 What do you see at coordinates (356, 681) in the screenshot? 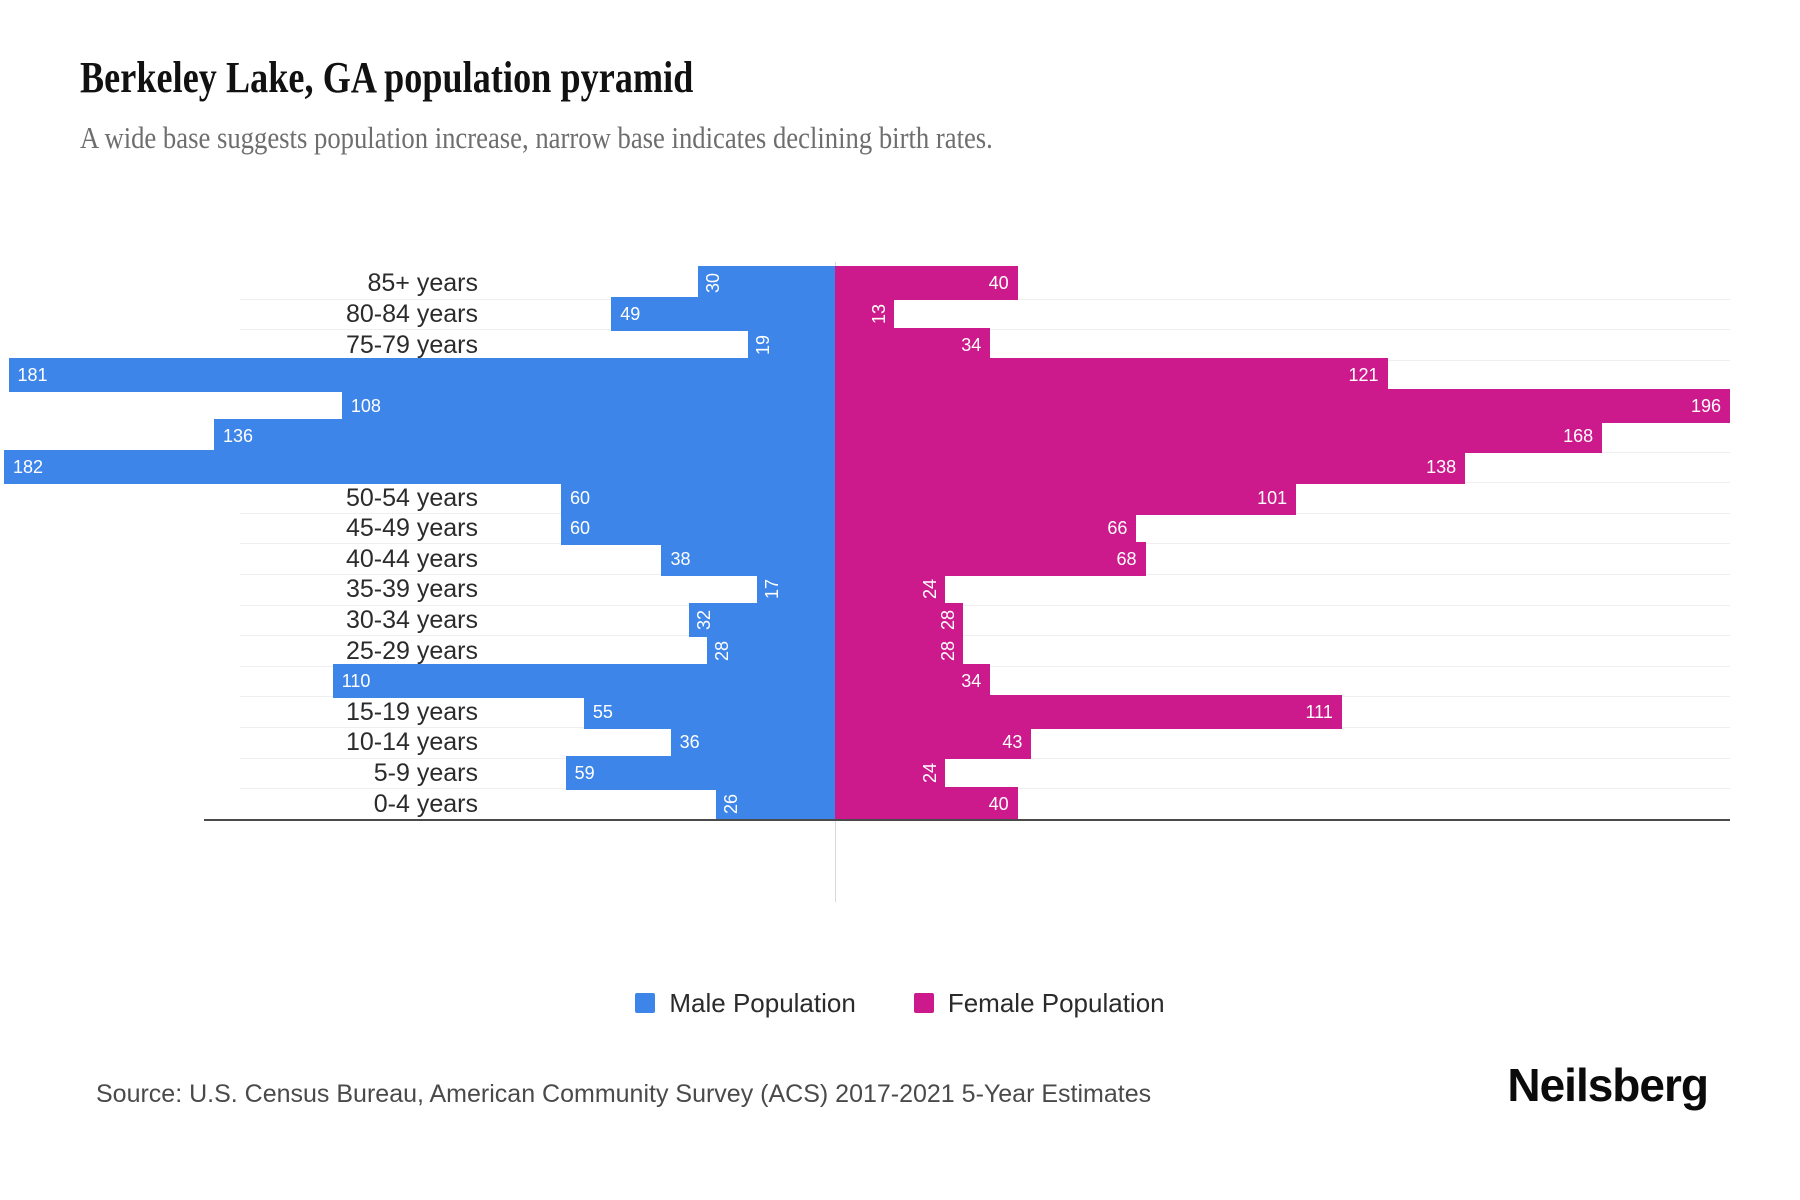
I see `male-bar-value: 110` at bounding box center [356, 681].